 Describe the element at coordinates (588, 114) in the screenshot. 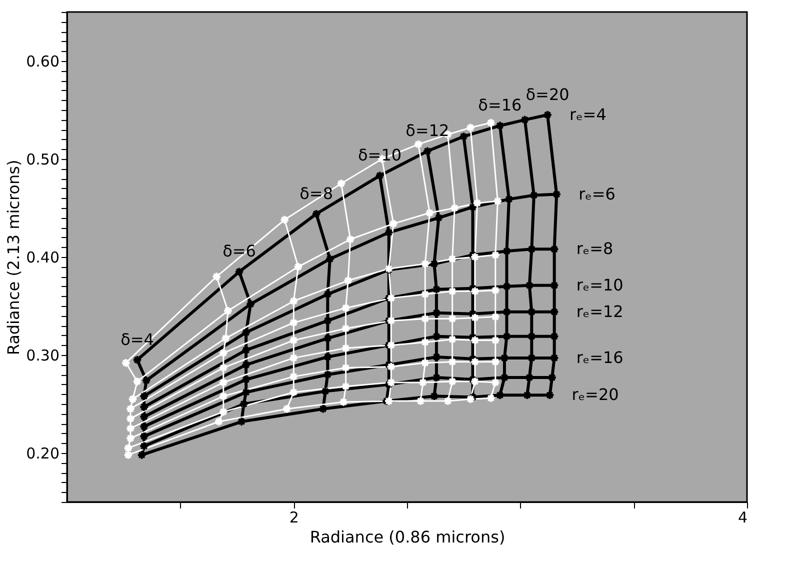

I see `annotation: rₑ=4` at that location.